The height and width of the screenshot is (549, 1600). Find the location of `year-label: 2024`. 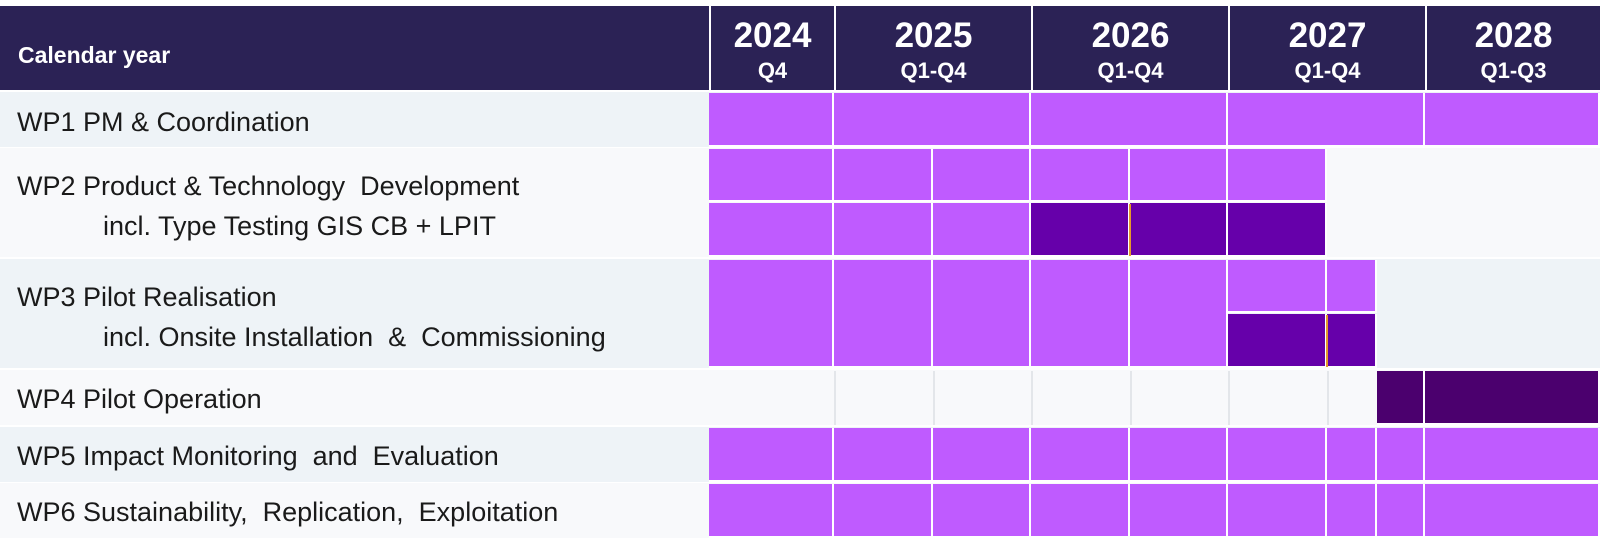

year-label: 2024 is located at coordinates (772, 35).